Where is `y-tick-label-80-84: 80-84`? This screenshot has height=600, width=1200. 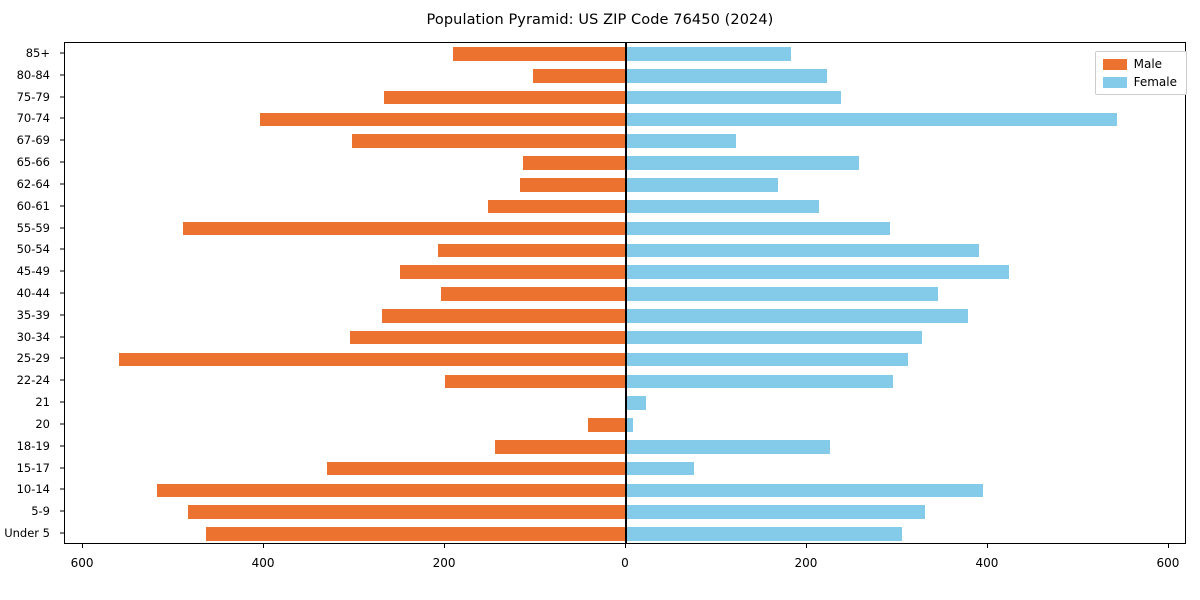 y-tick-label-80-84: 80-84 is located at coordinates (33, 74).